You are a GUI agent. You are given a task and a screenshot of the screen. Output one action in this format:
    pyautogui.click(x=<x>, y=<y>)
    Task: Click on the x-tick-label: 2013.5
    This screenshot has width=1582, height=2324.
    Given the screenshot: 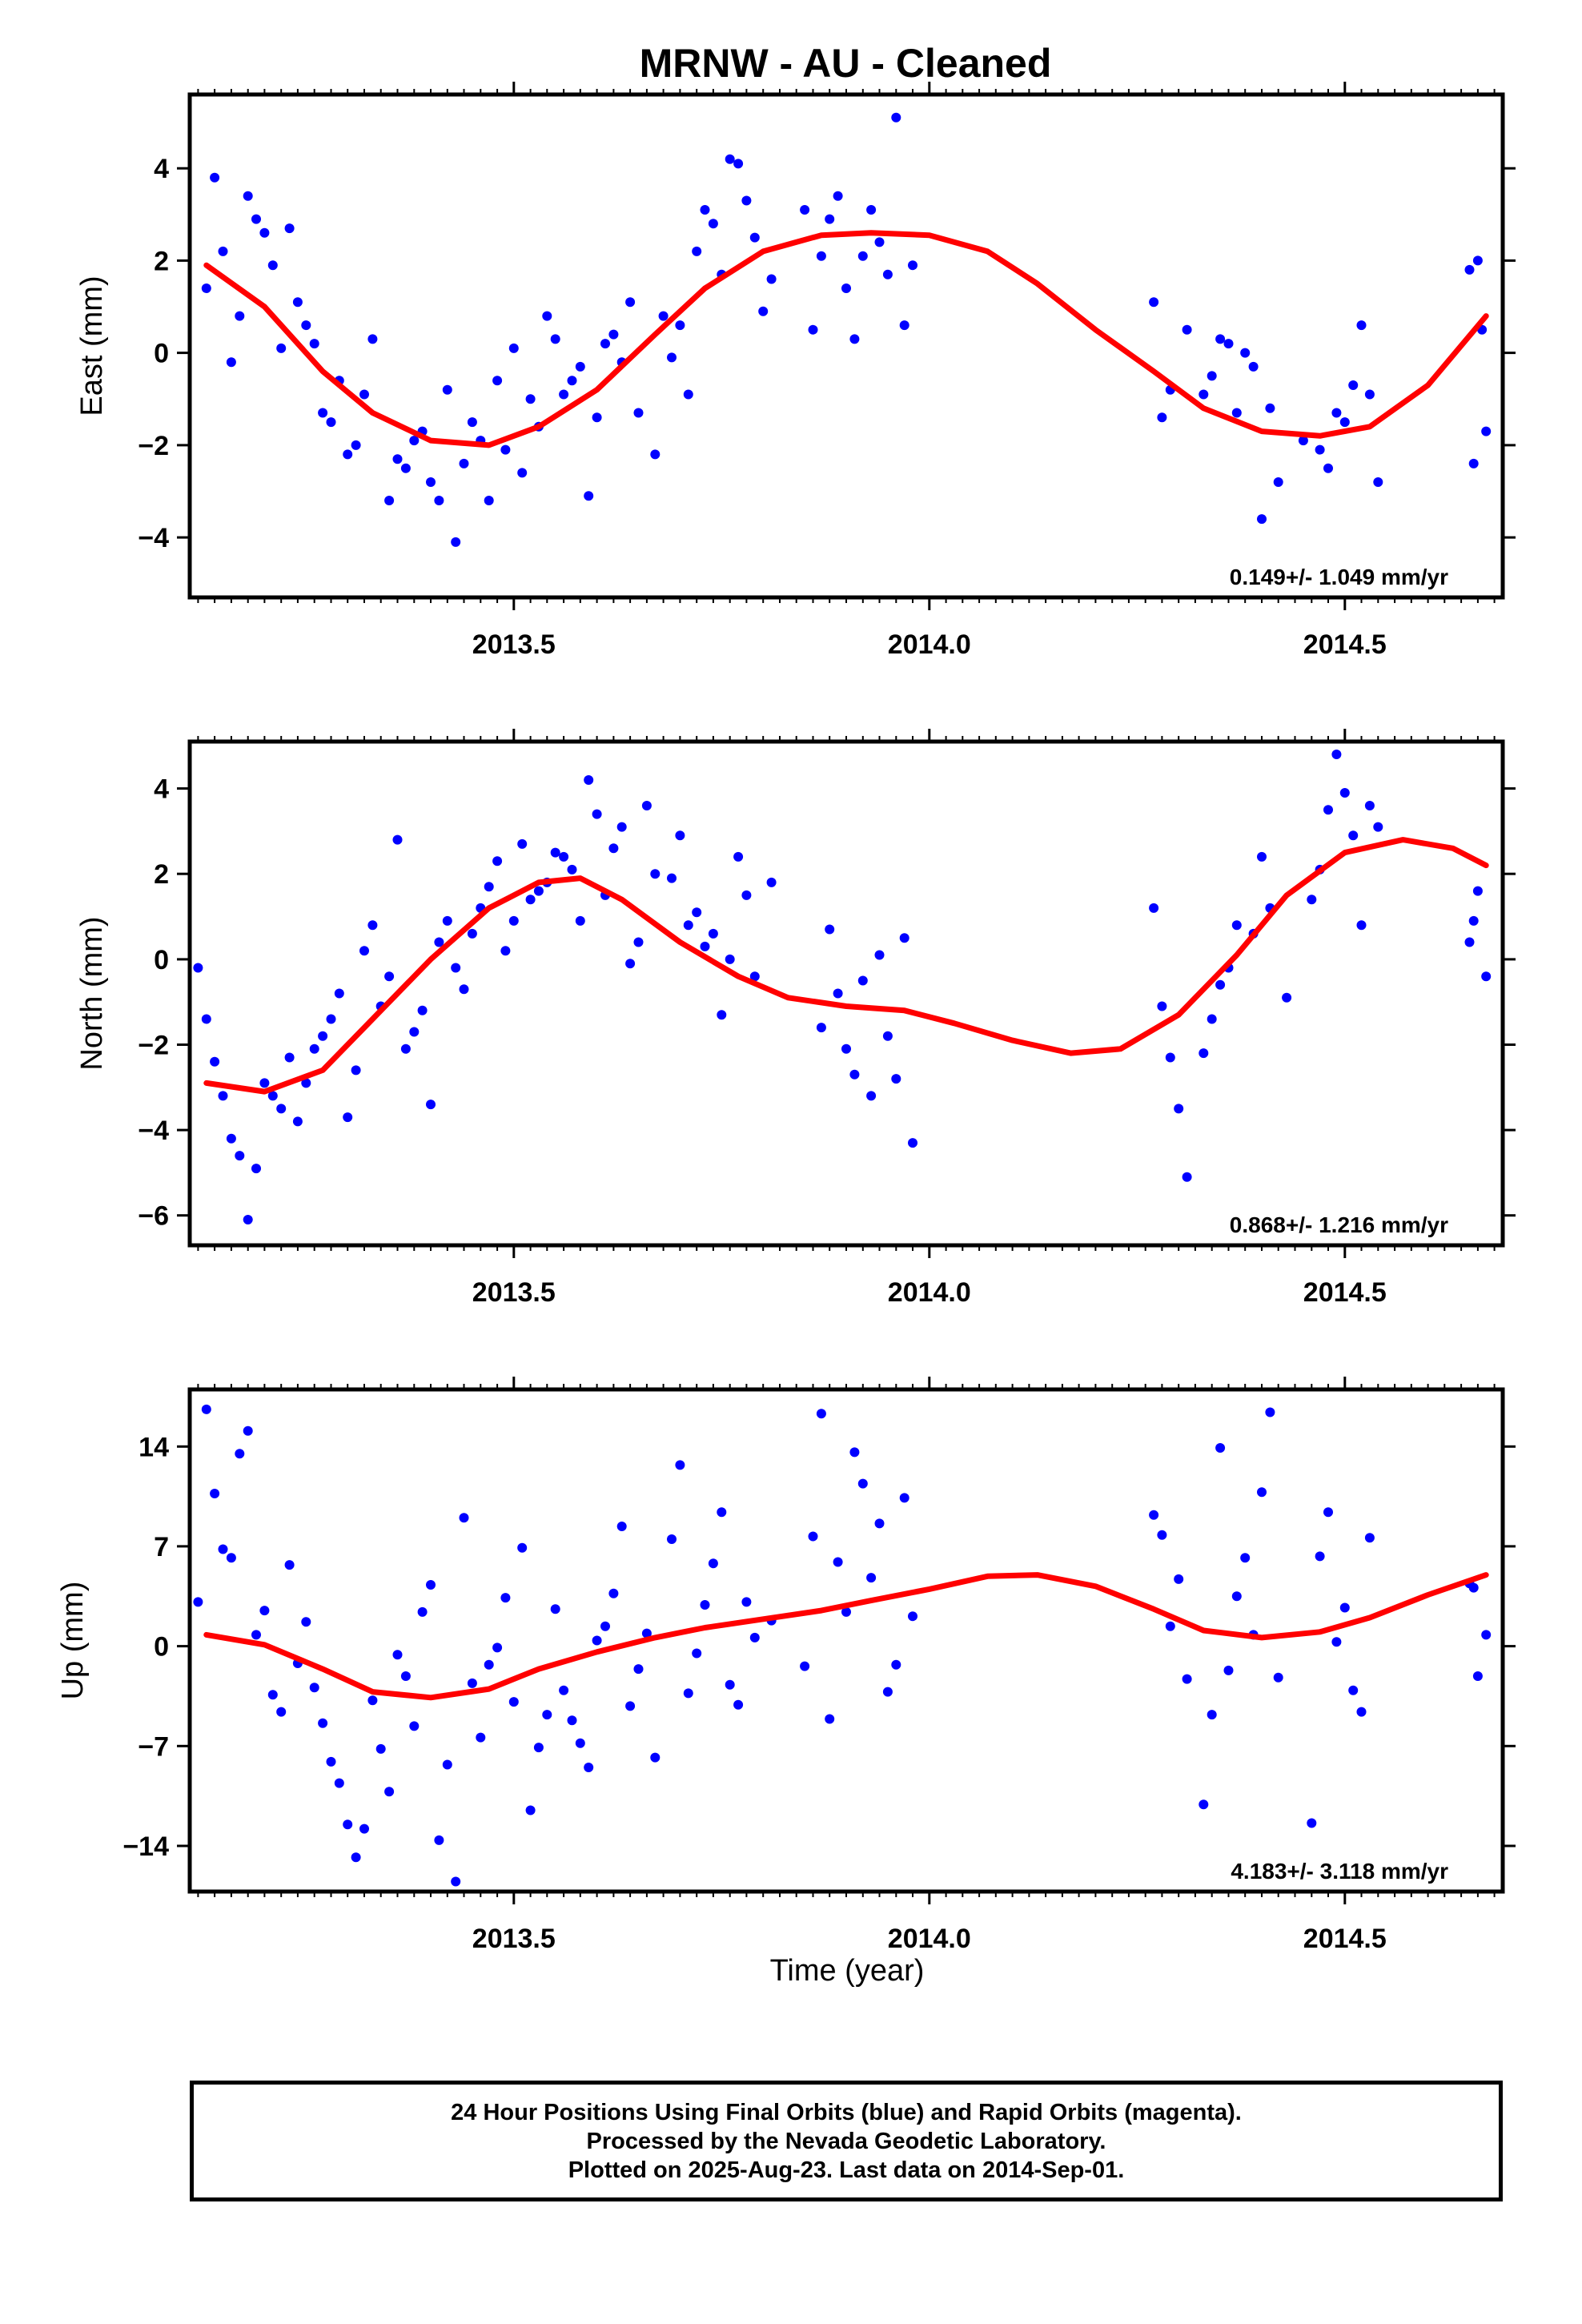 What is the action you would take?
    pyautogui.click(x=514, y=644)
    